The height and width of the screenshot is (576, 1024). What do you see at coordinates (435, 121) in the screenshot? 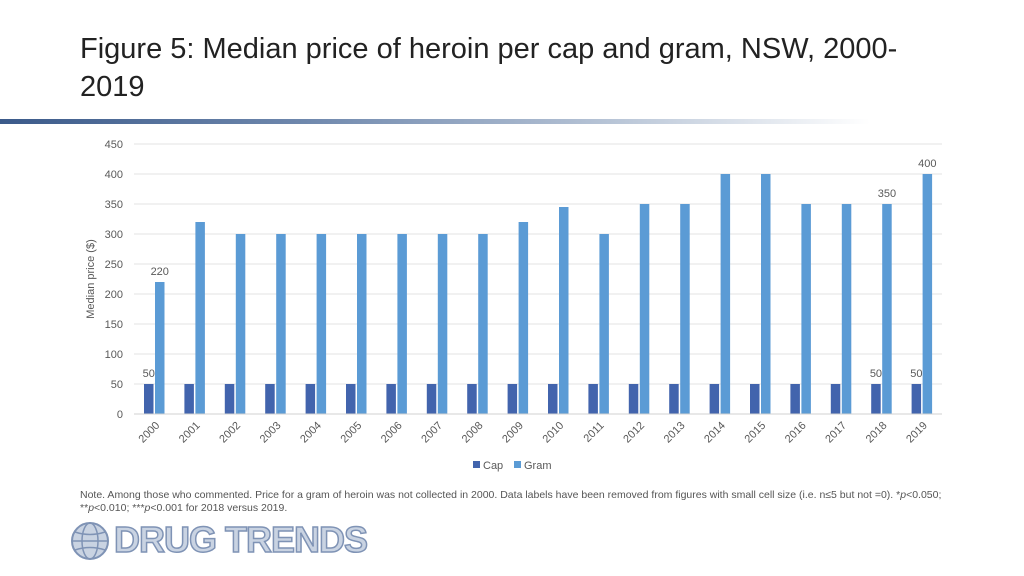
I see `title-divider` at bounding box center [435, 121].